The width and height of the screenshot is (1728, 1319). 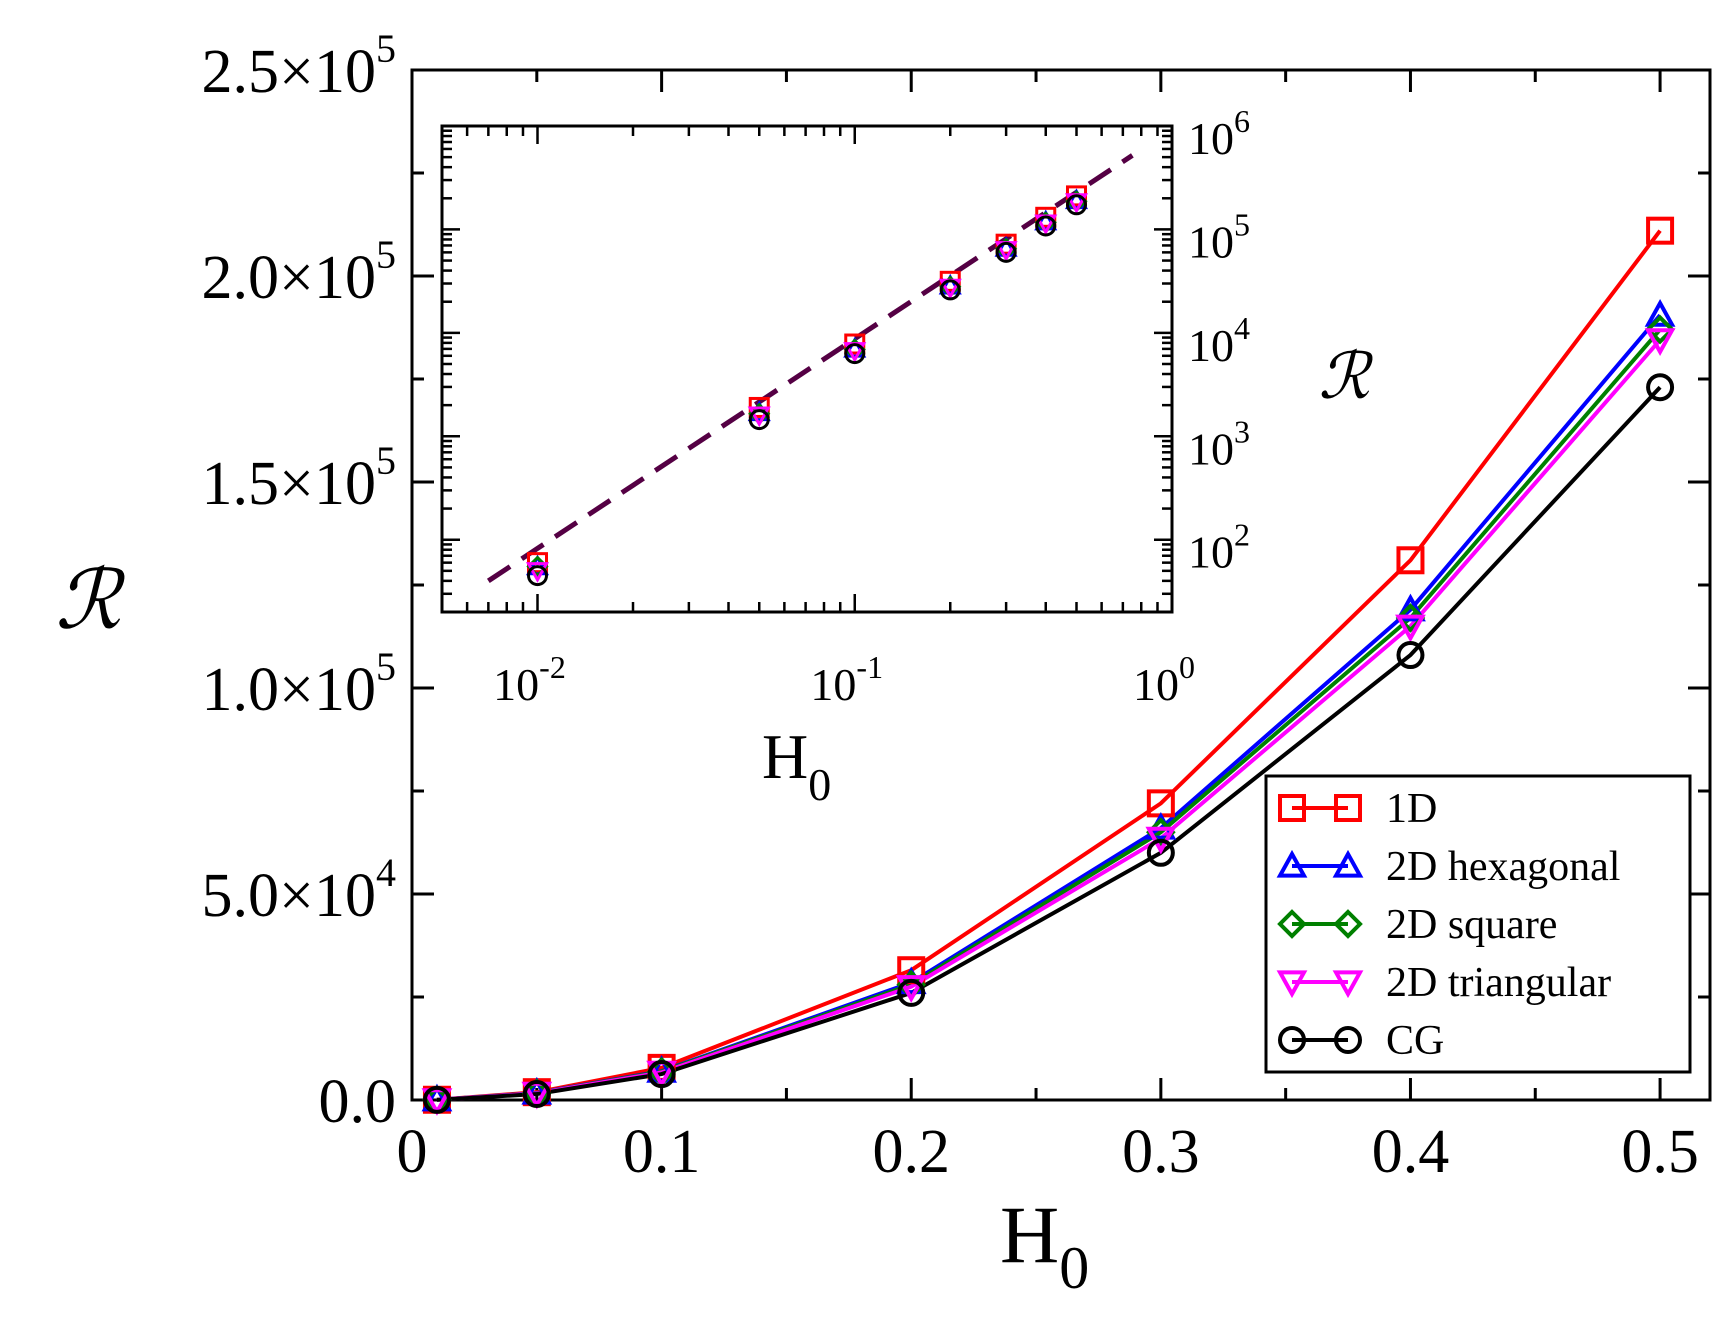 I want to click on legend-label-2d-triangular: 2D triangular, so click(x=1498, y=983).